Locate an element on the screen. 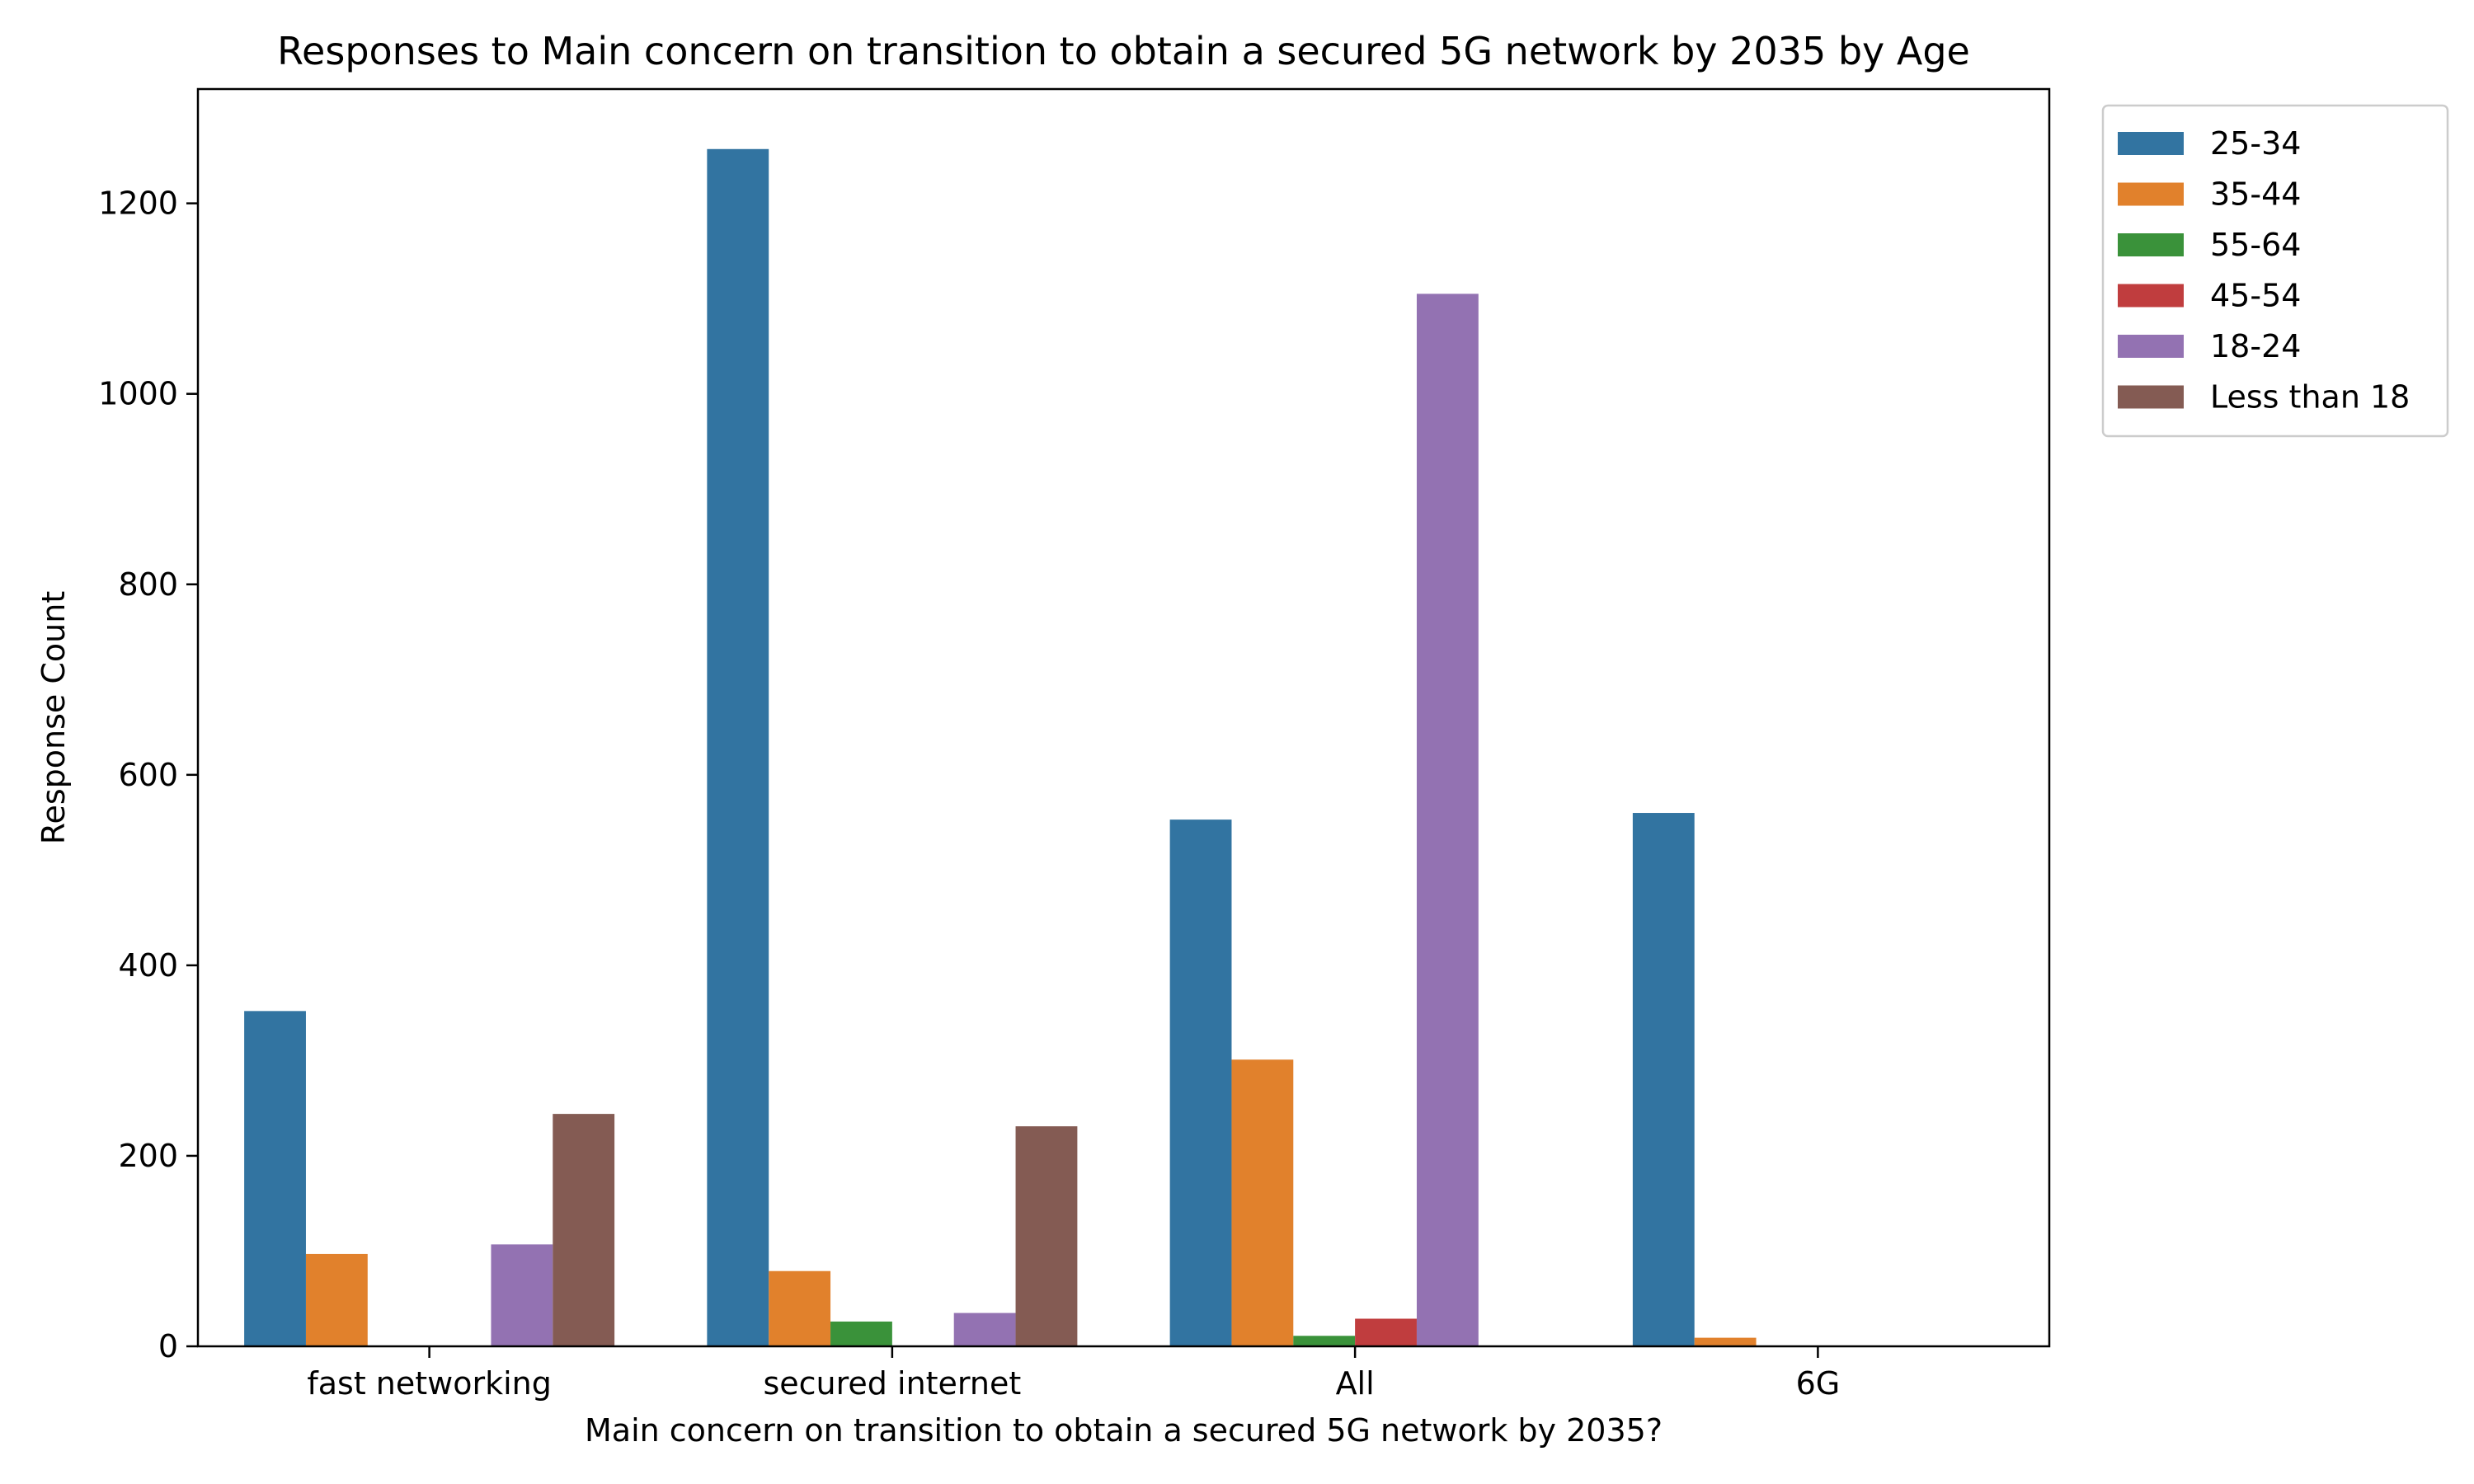 The height and width of the screenshot is (1484, 2474). y-tick-label: 0 is located at coordinates (168, 1346).